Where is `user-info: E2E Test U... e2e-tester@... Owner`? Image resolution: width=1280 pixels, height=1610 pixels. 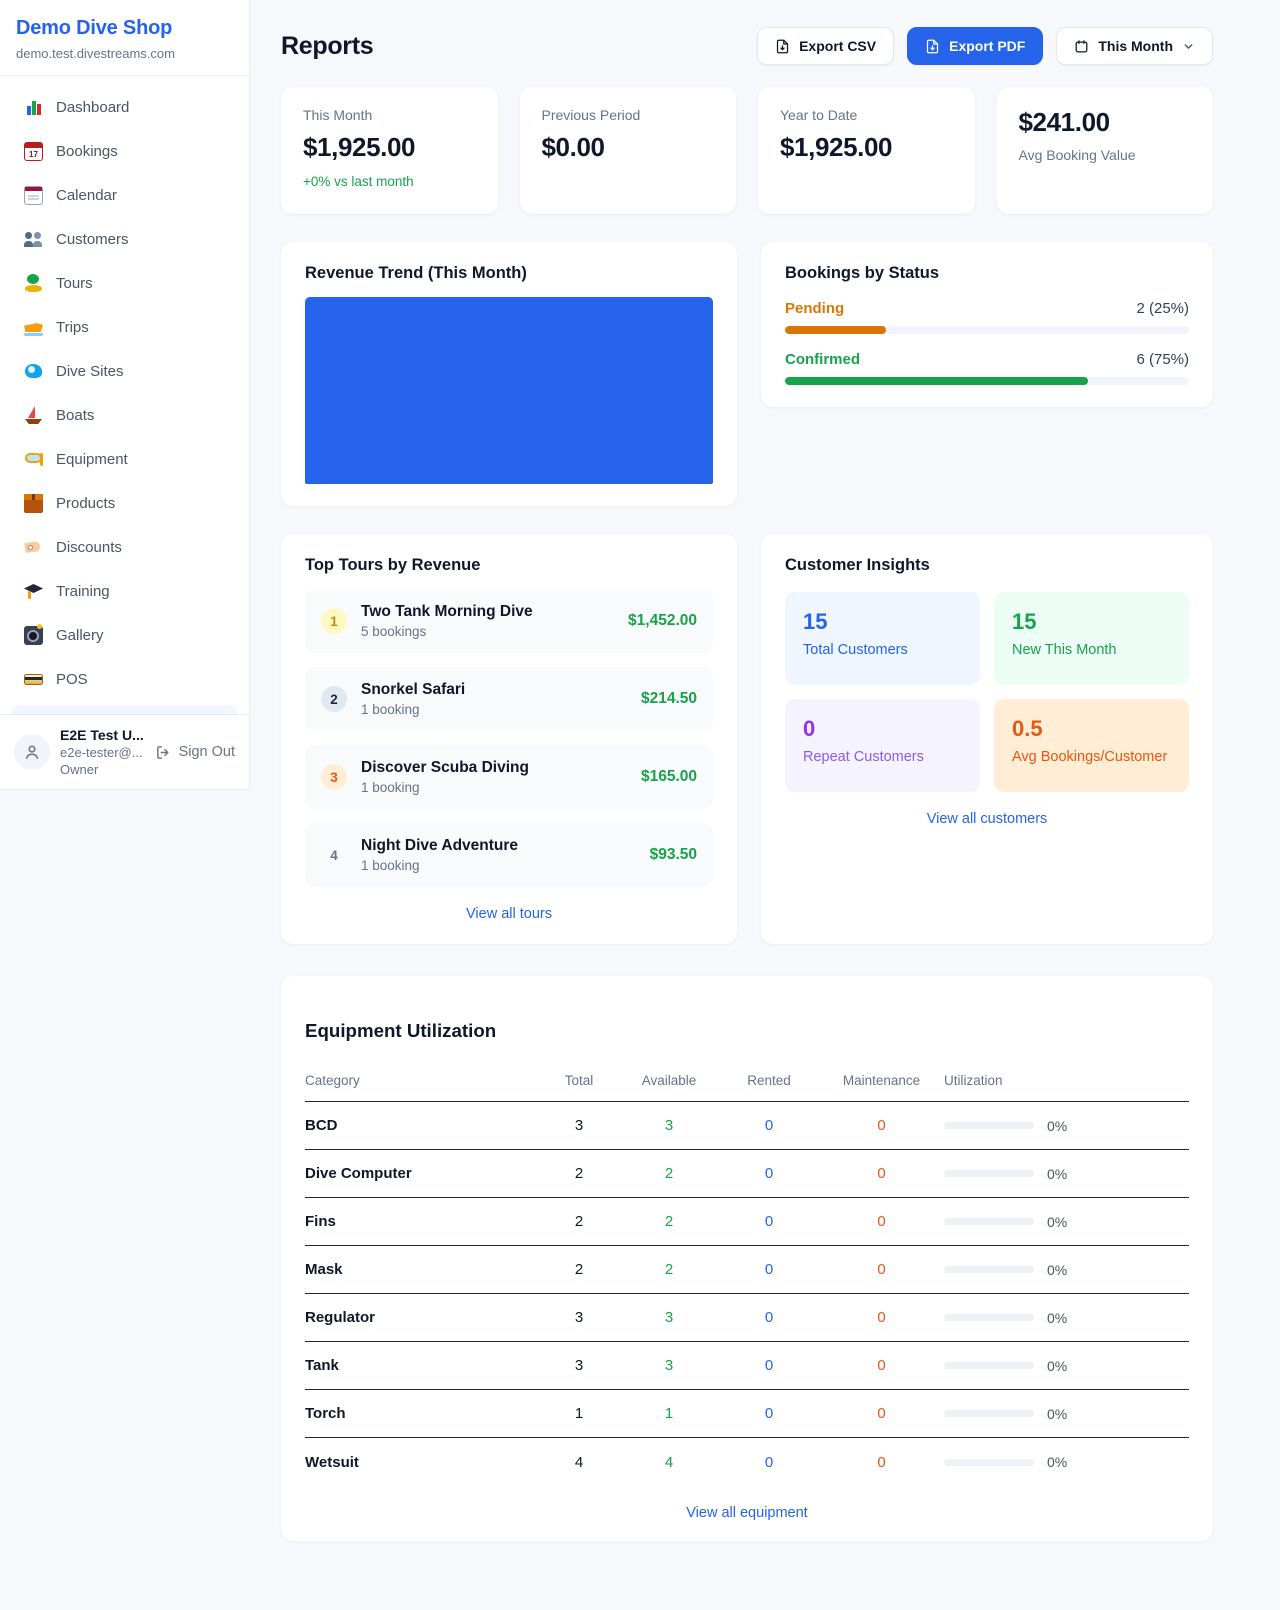
user-info: E2E Test U... e2e-tester@... Owner is located at coordinates (102, 752).